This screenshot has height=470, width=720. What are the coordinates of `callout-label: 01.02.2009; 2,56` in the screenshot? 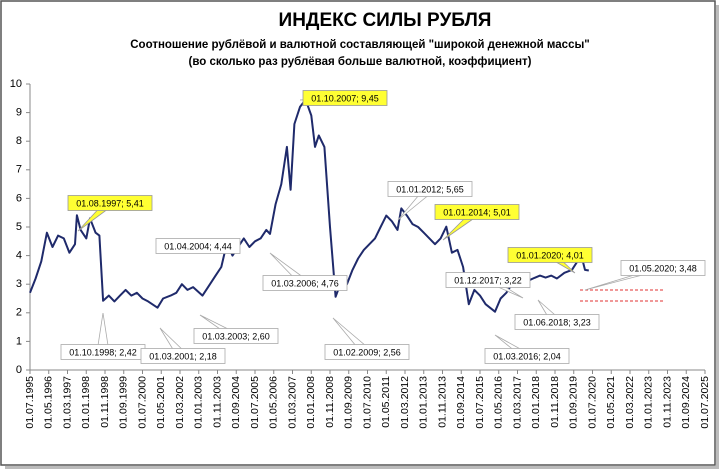 It's located at (367, 352).